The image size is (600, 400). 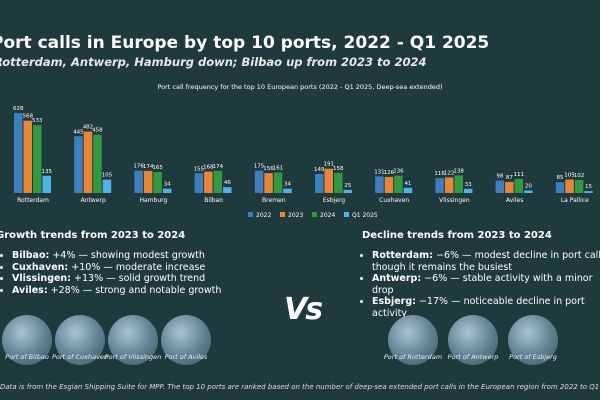 I want to click on value-label: 165, so click(x=157, y=168).